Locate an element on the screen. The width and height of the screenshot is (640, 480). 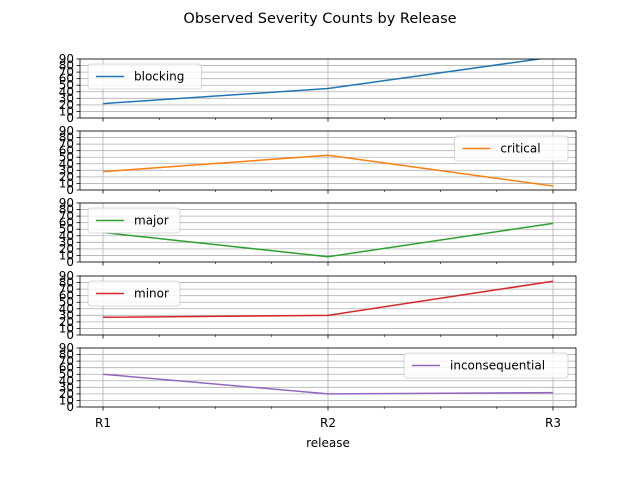
legend: critical is located at coordinates (511, 148).